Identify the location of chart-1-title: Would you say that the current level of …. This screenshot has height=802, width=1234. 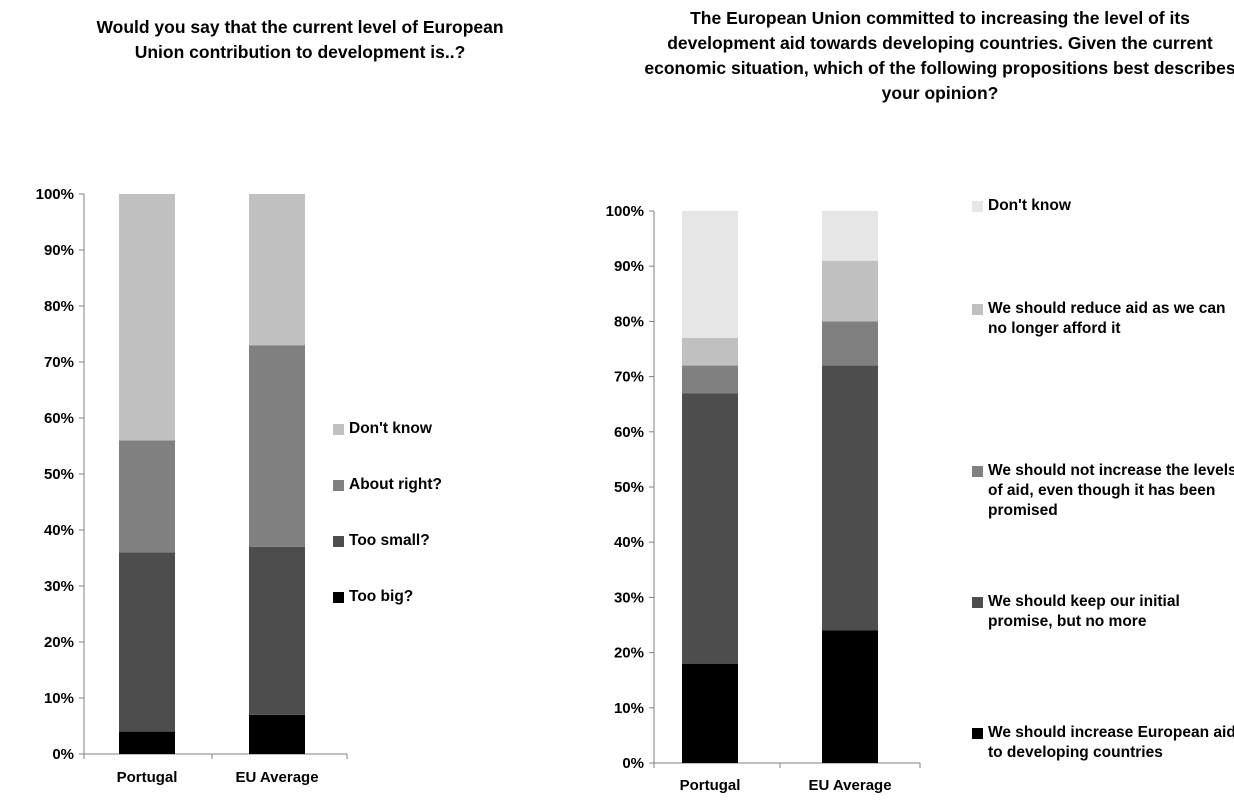
(300, 39).